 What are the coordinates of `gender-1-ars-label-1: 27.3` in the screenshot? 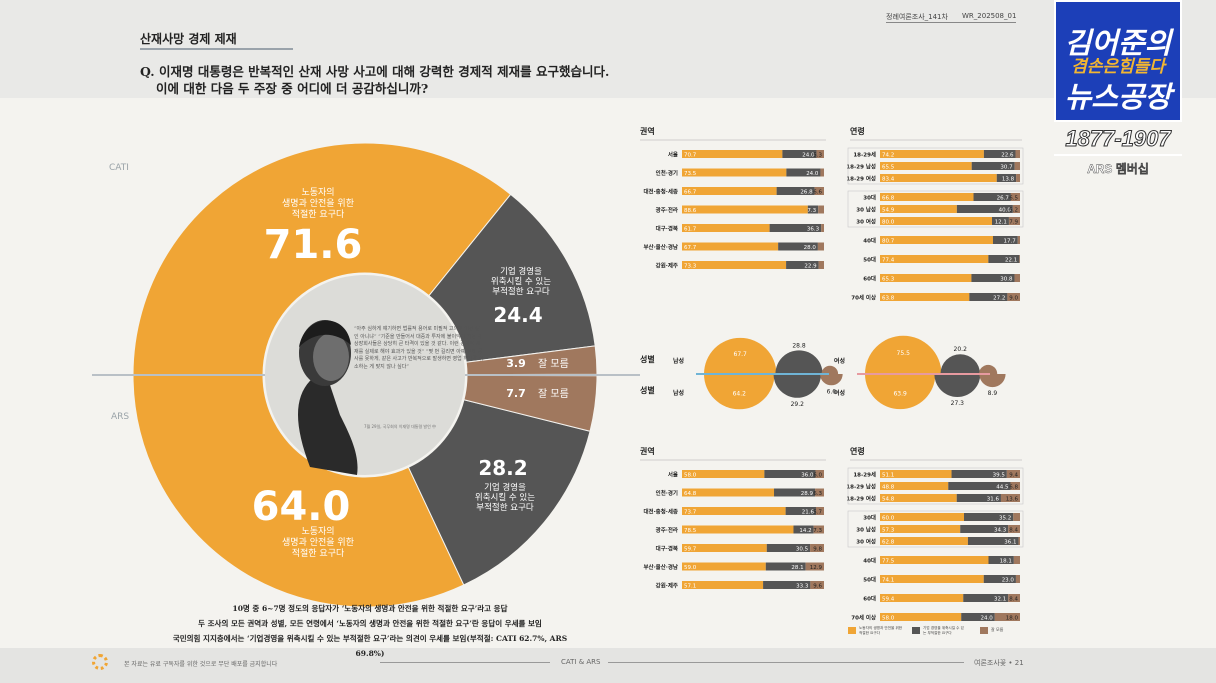 It's located at (958, 403).